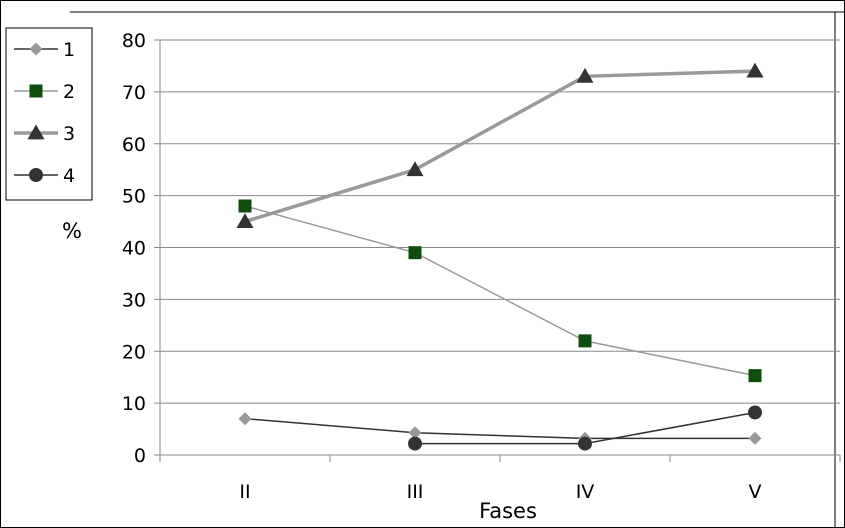 This screenshot has width=845, height=528. What do you see at coordinates (134, 352) in the screenshot?
I see `y-tick-label: 20` at bounding box center [134, 352].